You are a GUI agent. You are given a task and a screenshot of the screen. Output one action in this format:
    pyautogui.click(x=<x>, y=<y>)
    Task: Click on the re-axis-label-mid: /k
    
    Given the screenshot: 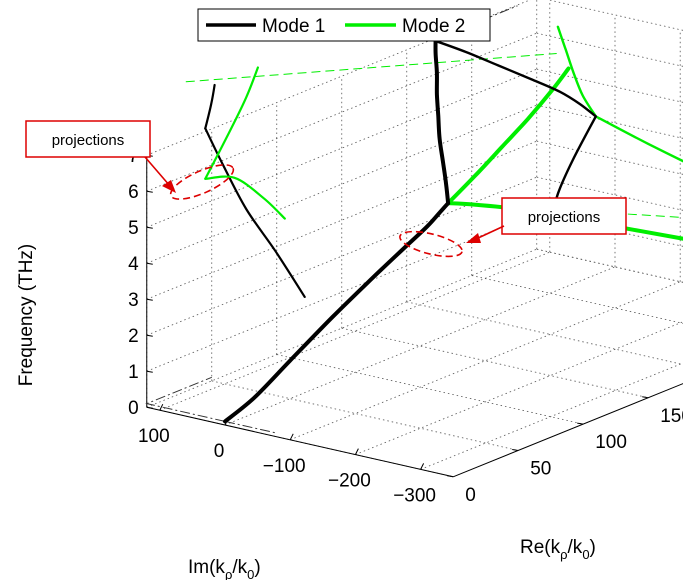 What is the action you would take?
    pyautogui.click(x=575, y=547)
    